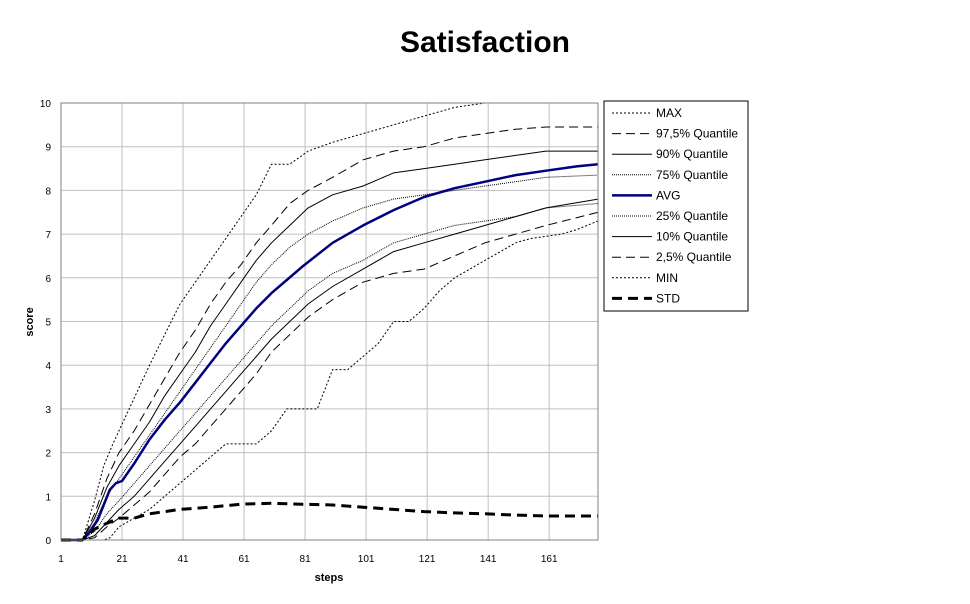  Describe the element at coordinates (366, 559) in the screenshot. I see `x-tick-label: 101` at that location.